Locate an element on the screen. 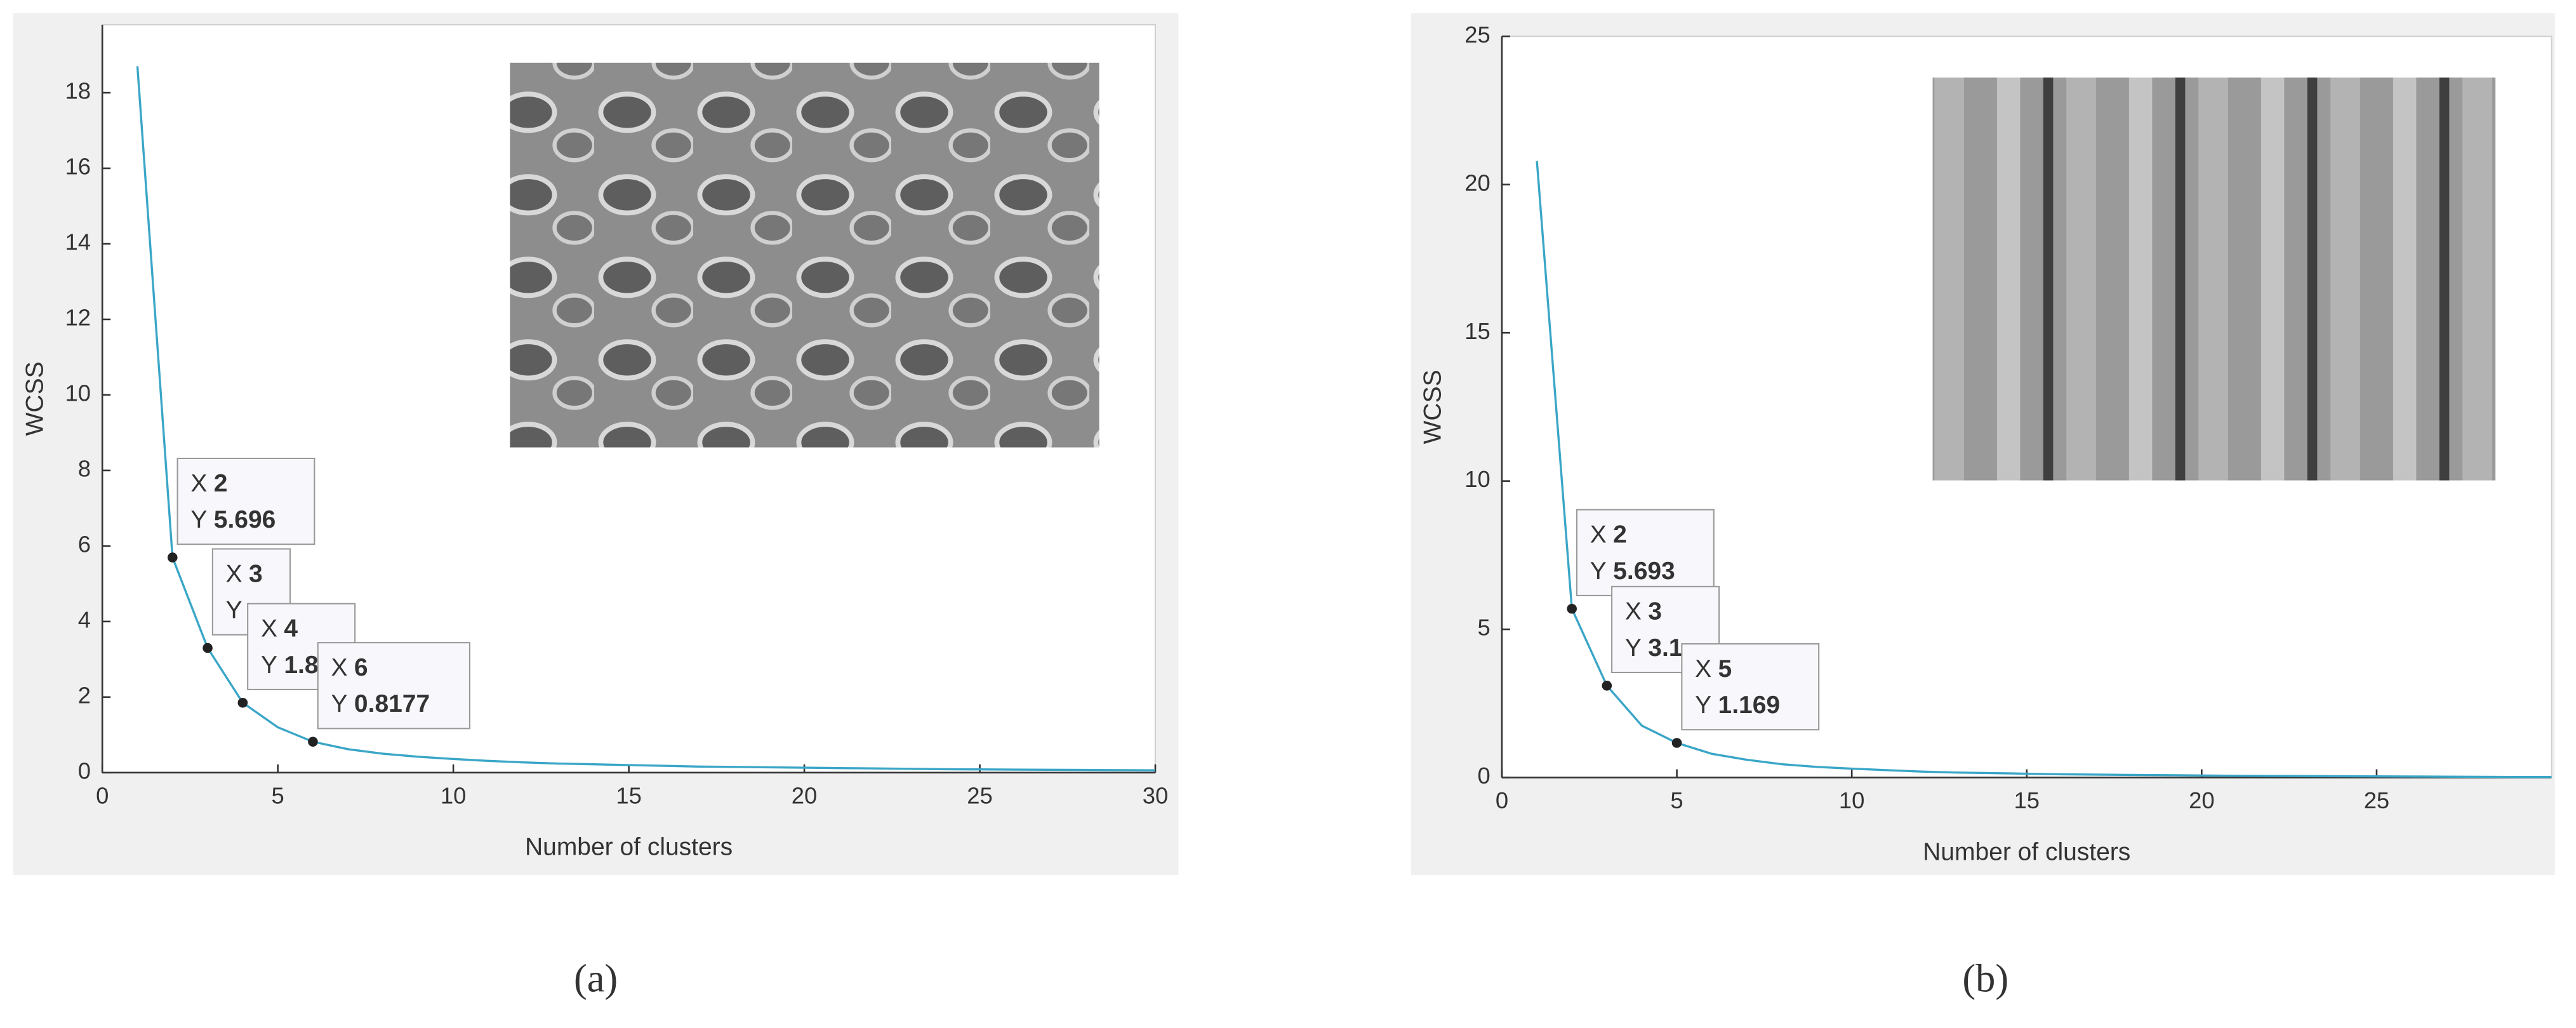 The height and width of the screenshot is (1028, 2576). panel-caption: (a) is located at coordinates (596, 978).